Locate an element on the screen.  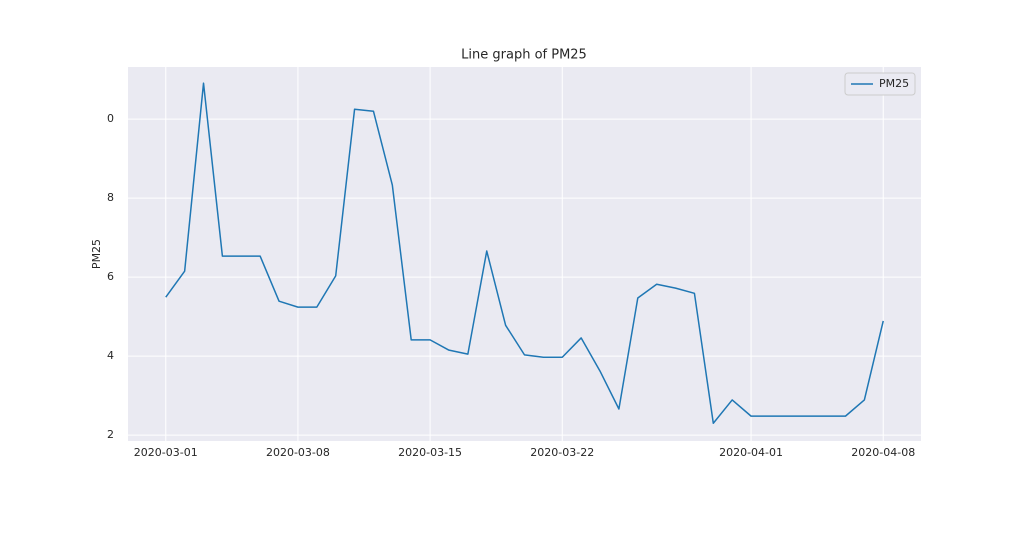
x-tick-label: 2020-04-01 is located at coordinates (751, 452).